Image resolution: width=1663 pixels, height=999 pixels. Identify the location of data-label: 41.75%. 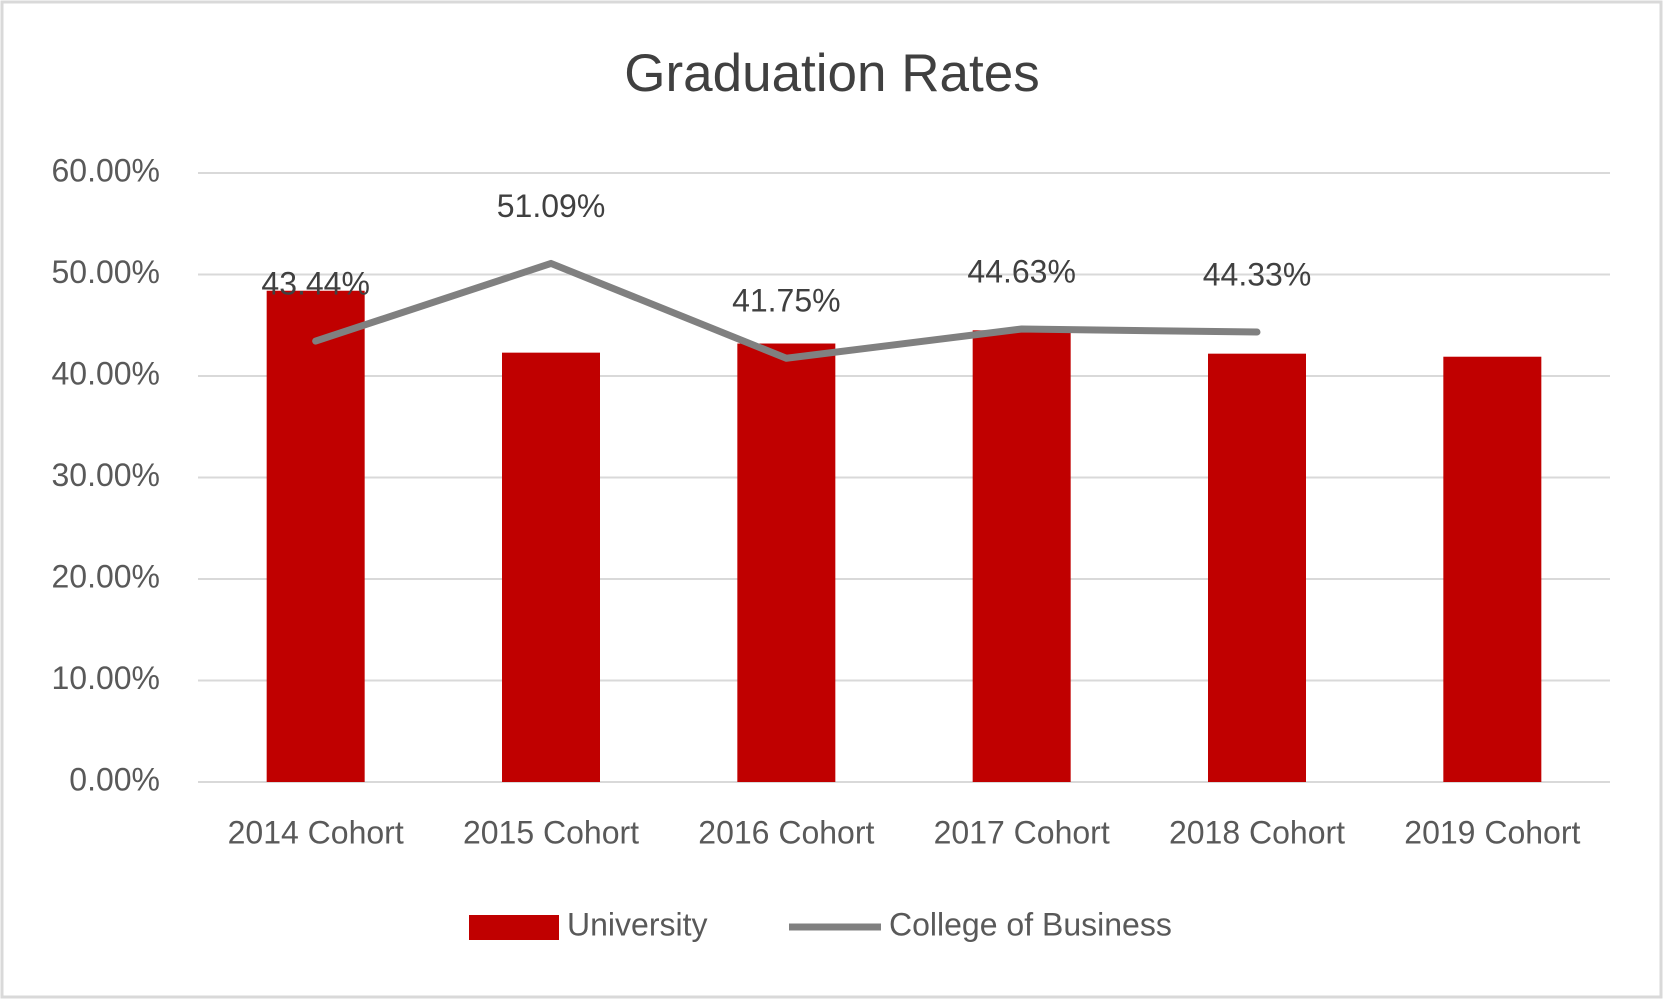
(786, 301).